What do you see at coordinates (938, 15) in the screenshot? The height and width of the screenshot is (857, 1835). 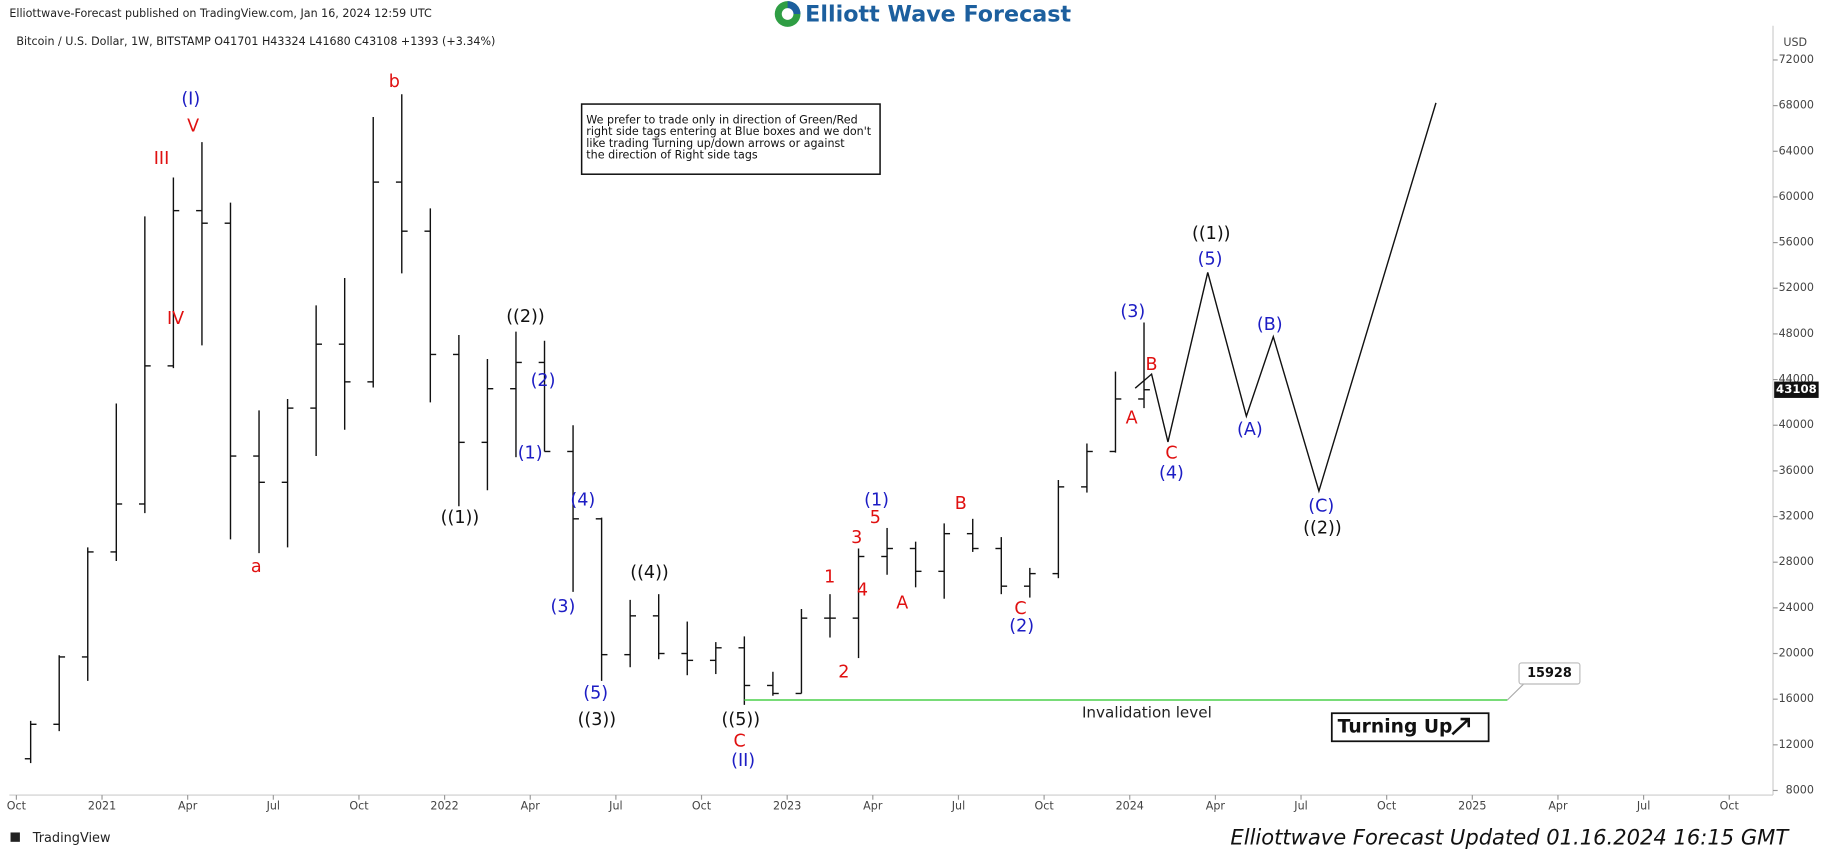 I see `brand: Elliott Wave Forecast` at bounding box center [938, 15].